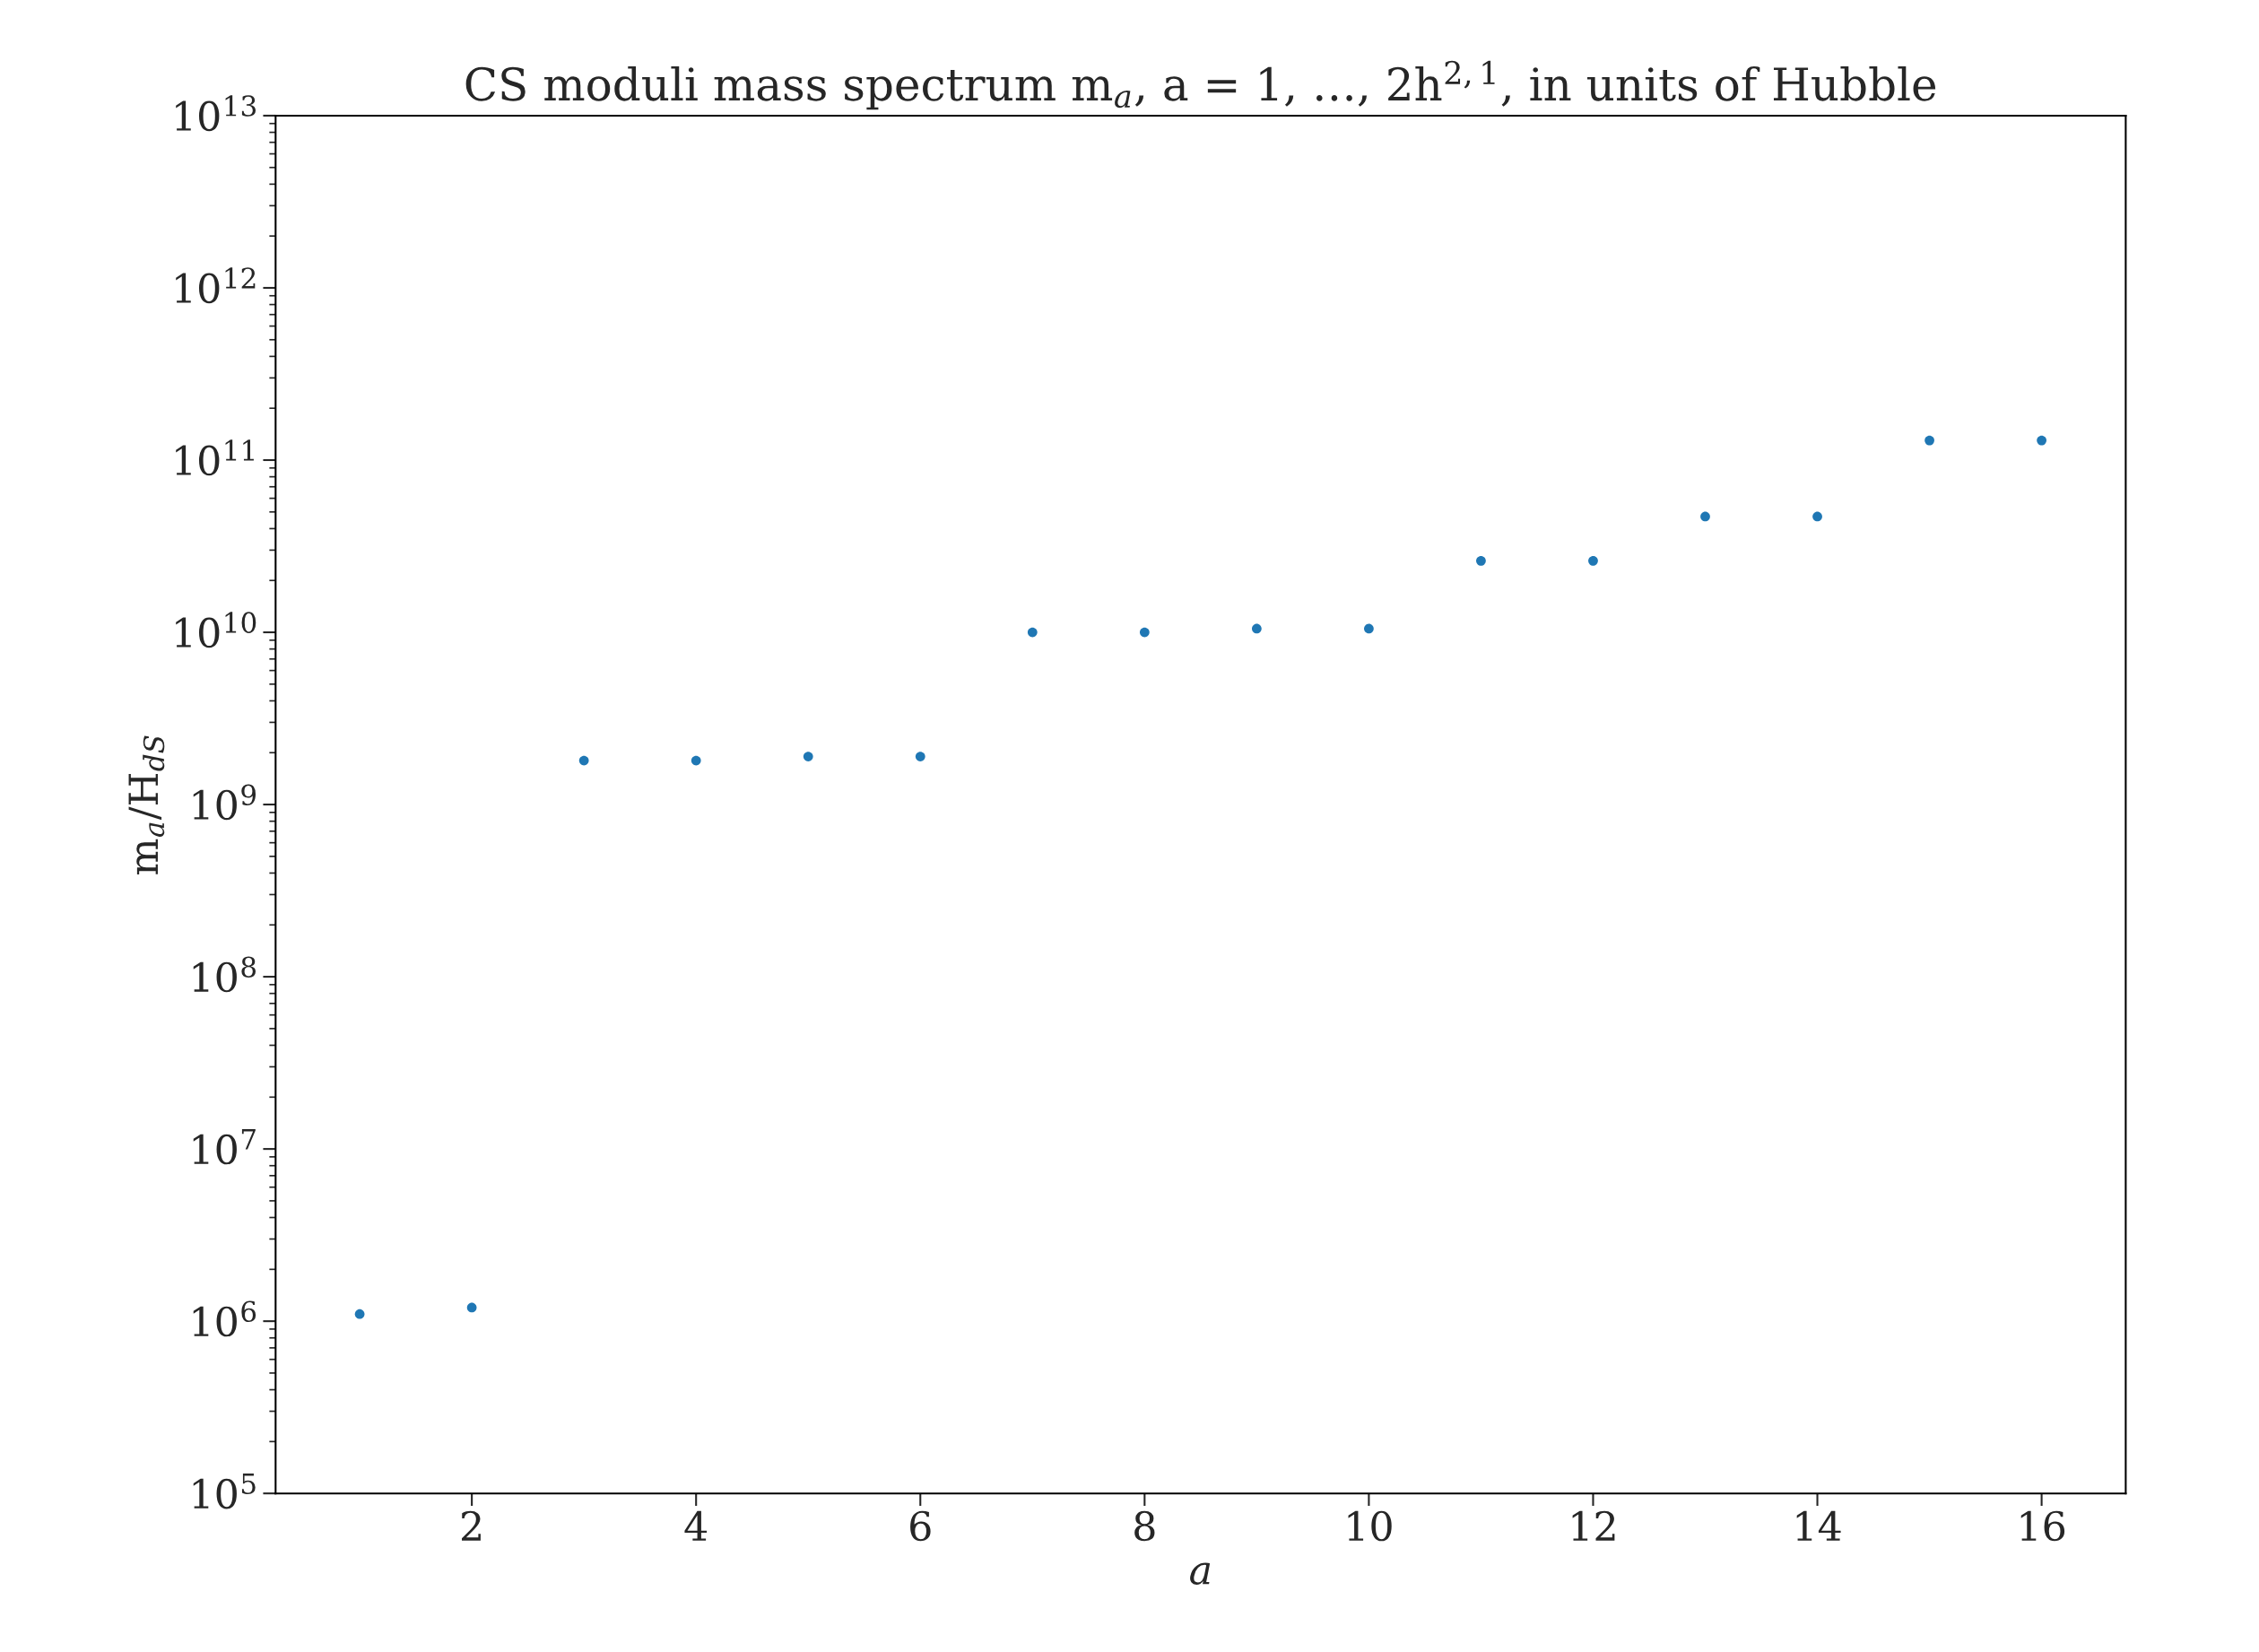 Image resolution: width=2259 pixels, height=1652 pixels. I want to click on chart-title: CS moduli mass spectrum m$_{a}$, a = 1, …, 2h$^{2,1}$, in units of Hubble, so click(1200, 85).